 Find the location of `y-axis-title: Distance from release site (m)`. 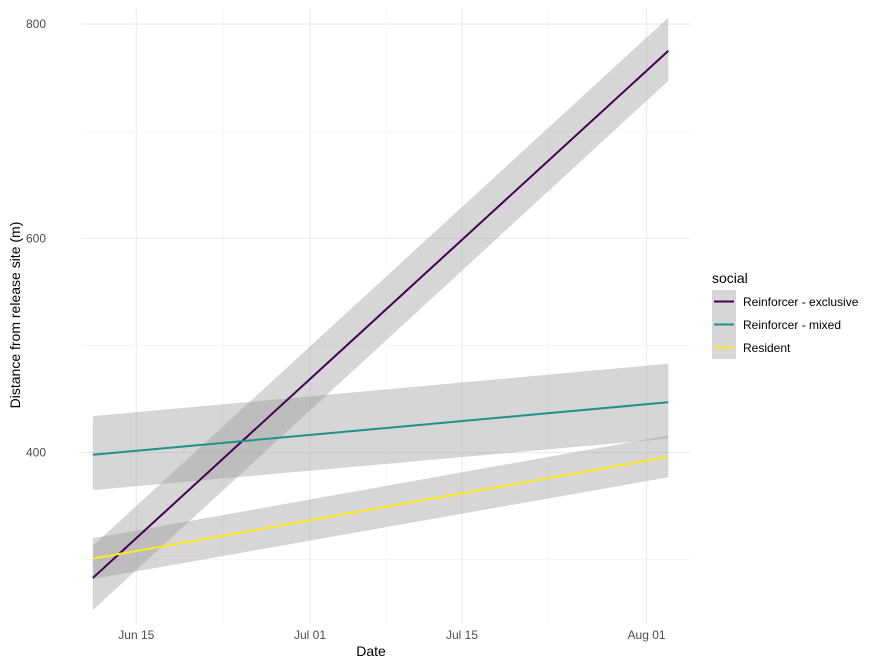

y-axis-title: Distance from release site (m) is located at coordinates (15, 315).